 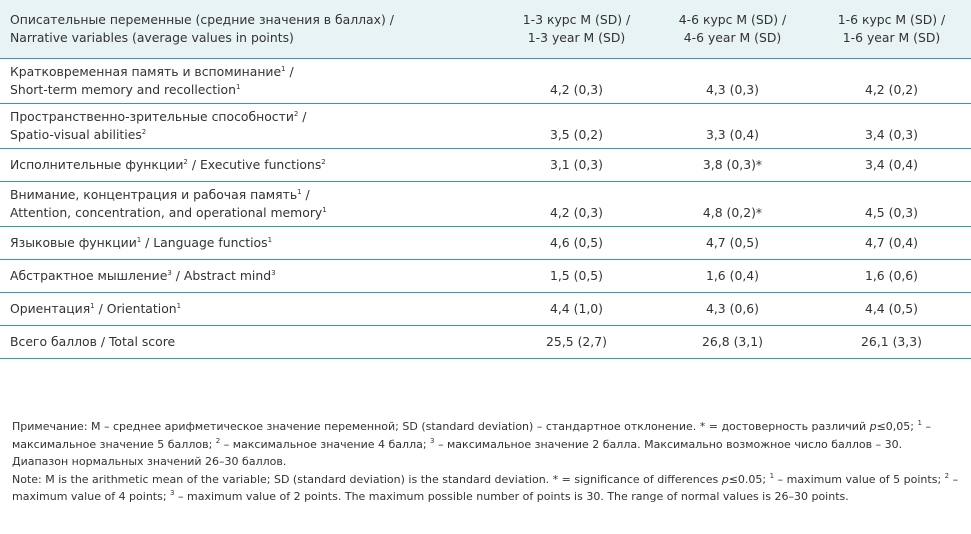 What do you see at coordinates (73, 242) in the screenshot?
I see `row-label-ru: Языковые функции` at bounding box center [73, 242].